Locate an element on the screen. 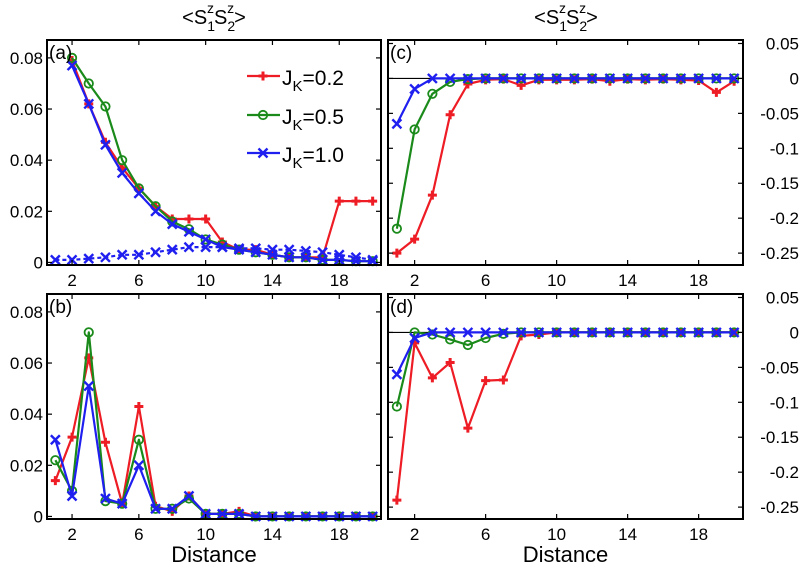  y-tick-label: -0.15 is located at coordinates (779, 437).